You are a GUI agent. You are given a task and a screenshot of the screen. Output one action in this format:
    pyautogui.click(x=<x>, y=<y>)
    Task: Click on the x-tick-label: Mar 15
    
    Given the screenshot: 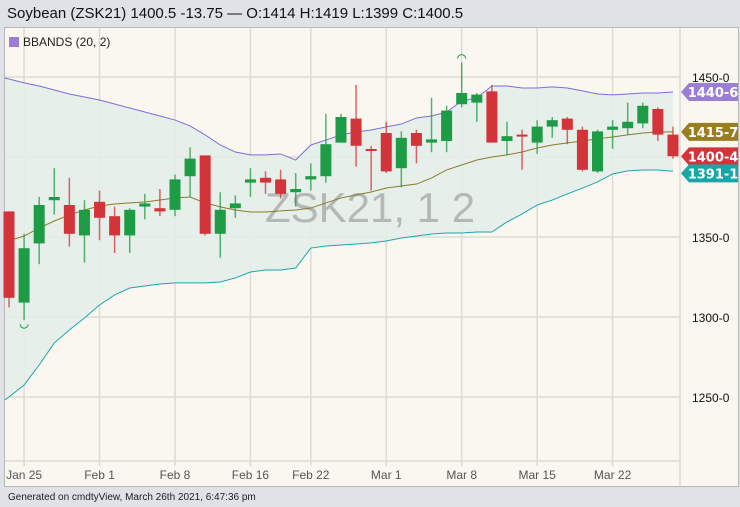 What is the action you would take?
    pyautogui.click(x=537, y=475)
    